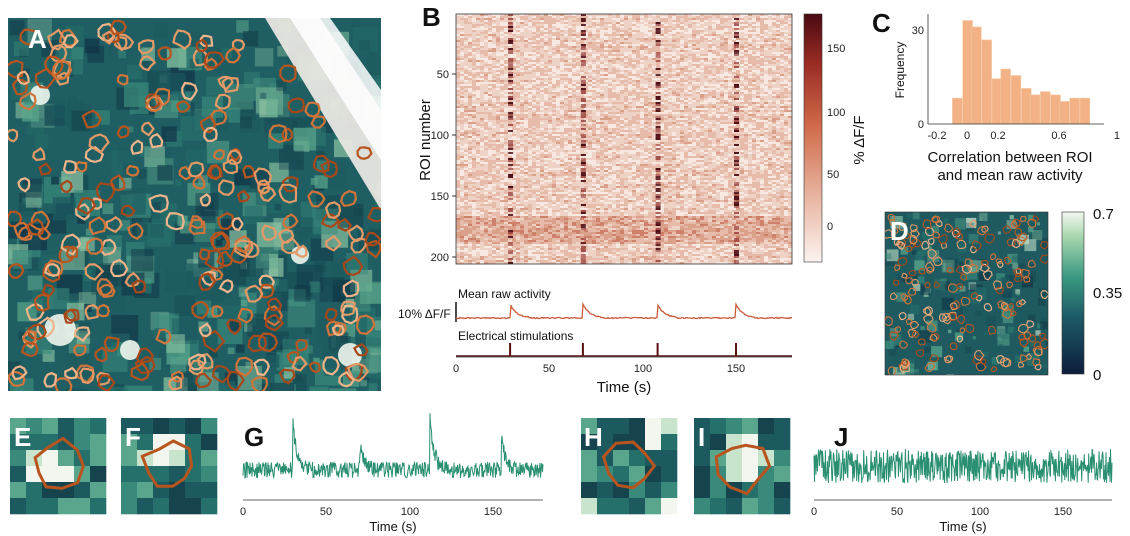 The image size is (1130, 536). What do you see at coordinates (997, 136) in the screenshot?
I see `histogram-xtick: 0.2` at bounding box center [997, 136].